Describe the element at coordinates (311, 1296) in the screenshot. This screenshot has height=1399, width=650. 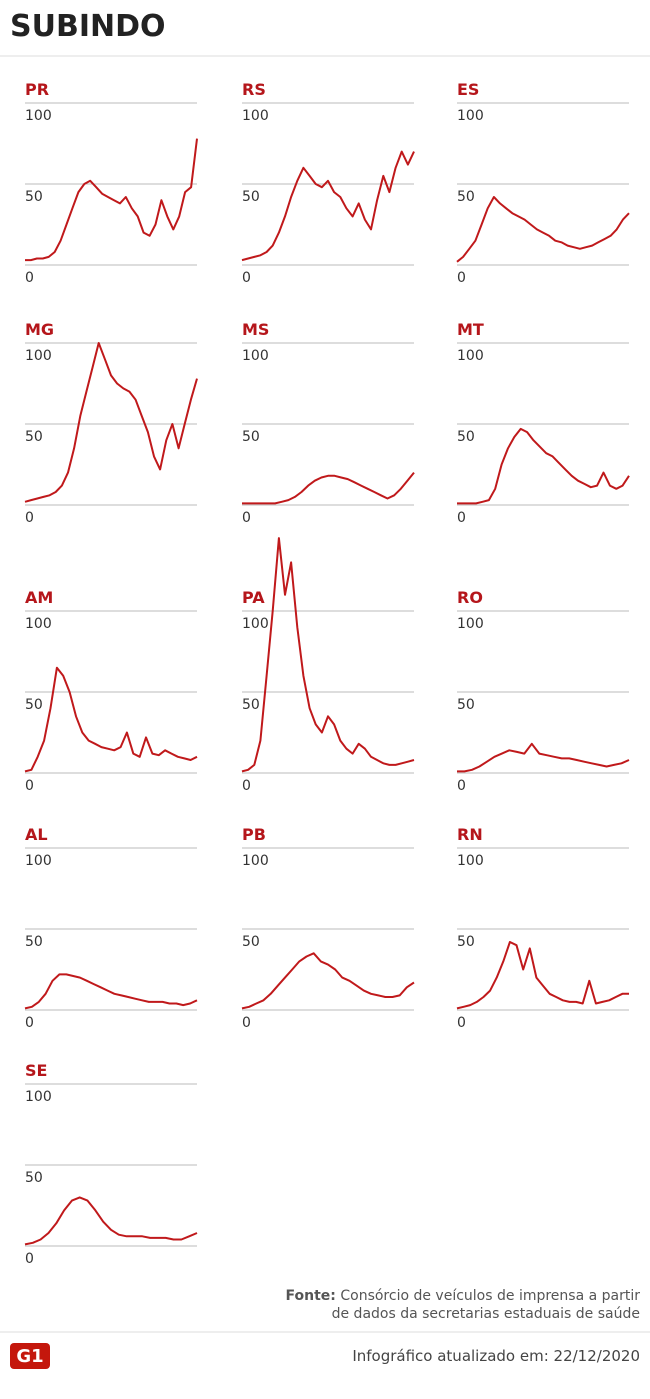
I see `source-label: Fonte:` at that location.